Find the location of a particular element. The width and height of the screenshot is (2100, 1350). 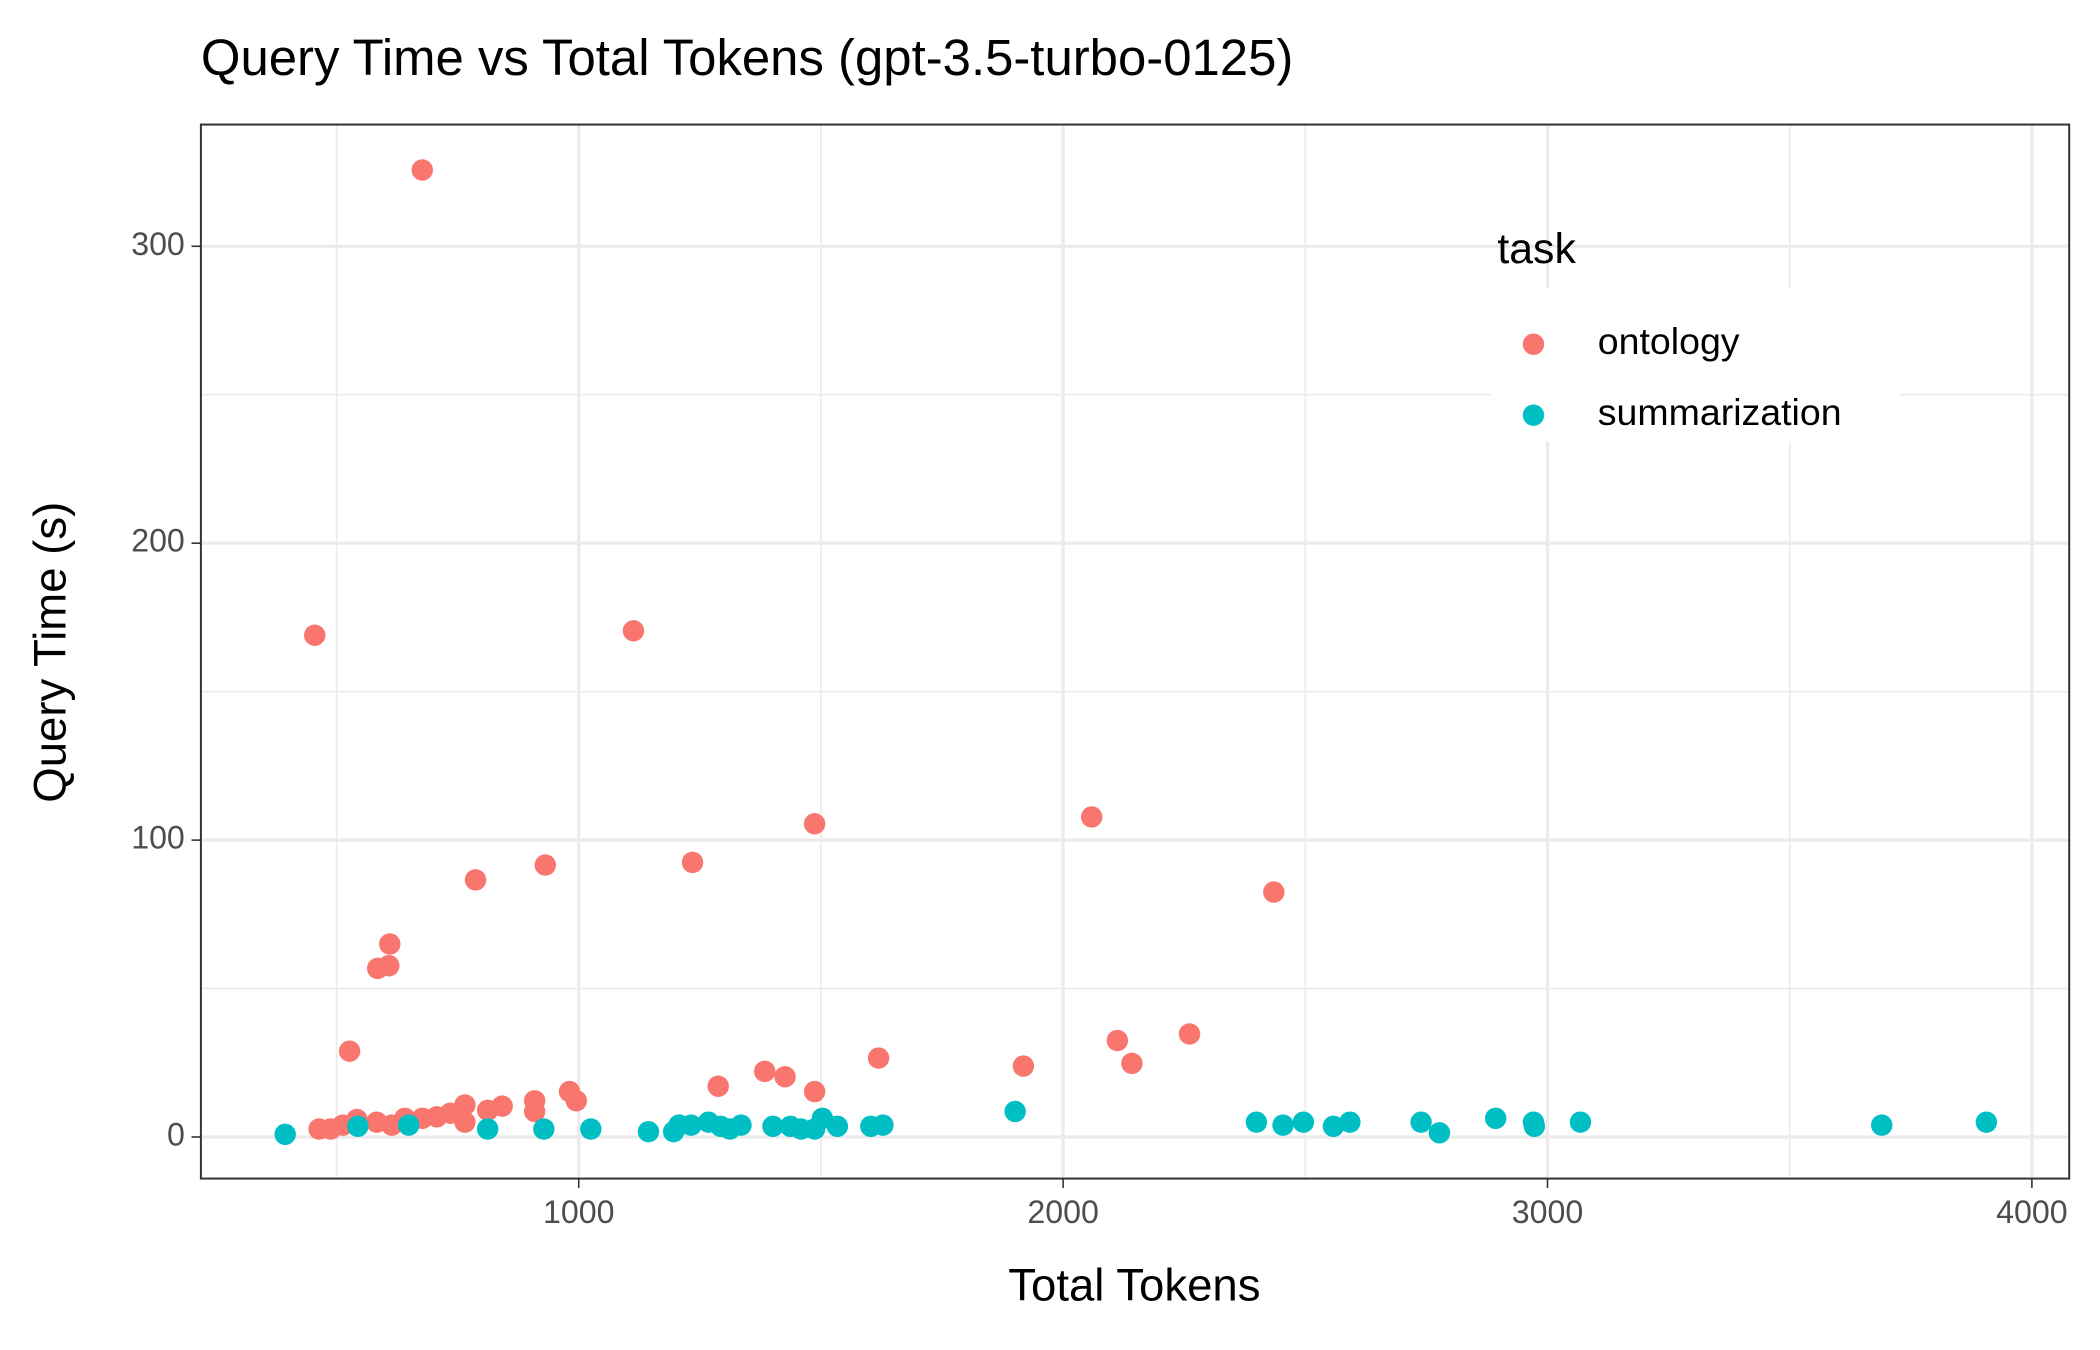

legend-background is located at coordinates (1695, 364).